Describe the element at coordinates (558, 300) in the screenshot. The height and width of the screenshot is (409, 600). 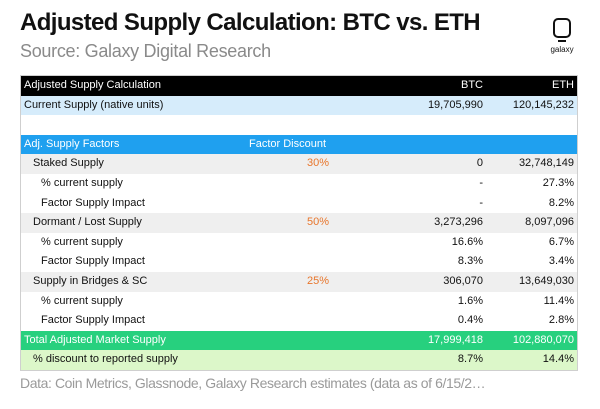
I see `bridges-pct-eth: 11.4%` at that location.